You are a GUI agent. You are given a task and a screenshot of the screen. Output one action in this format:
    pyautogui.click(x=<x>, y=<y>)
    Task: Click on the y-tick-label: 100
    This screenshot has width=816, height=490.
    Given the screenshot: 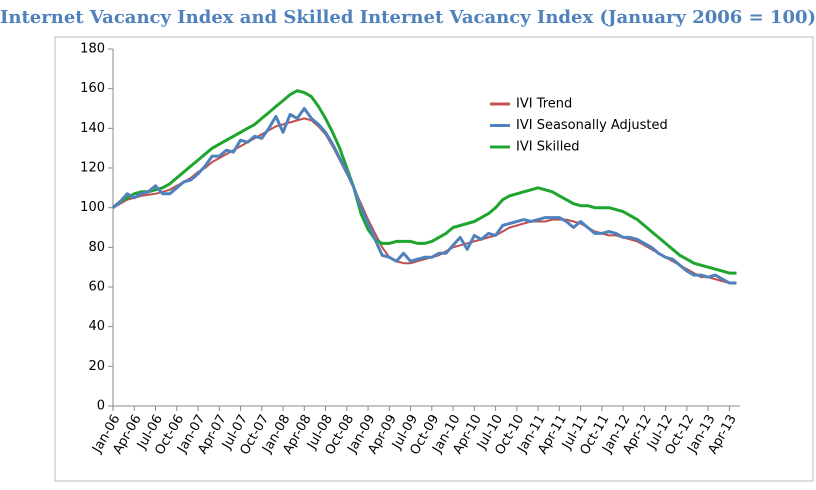 What is the action you would take?
    pyautogui.click(x=92, y=207)
    